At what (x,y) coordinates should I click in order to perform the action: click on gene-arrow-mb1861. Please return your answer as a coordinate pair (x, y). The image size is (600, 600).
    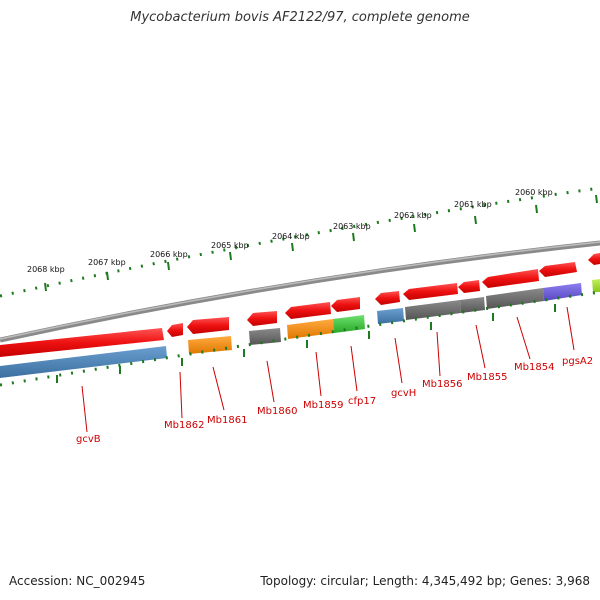
    Looking at the image, I should click on (208, 325).